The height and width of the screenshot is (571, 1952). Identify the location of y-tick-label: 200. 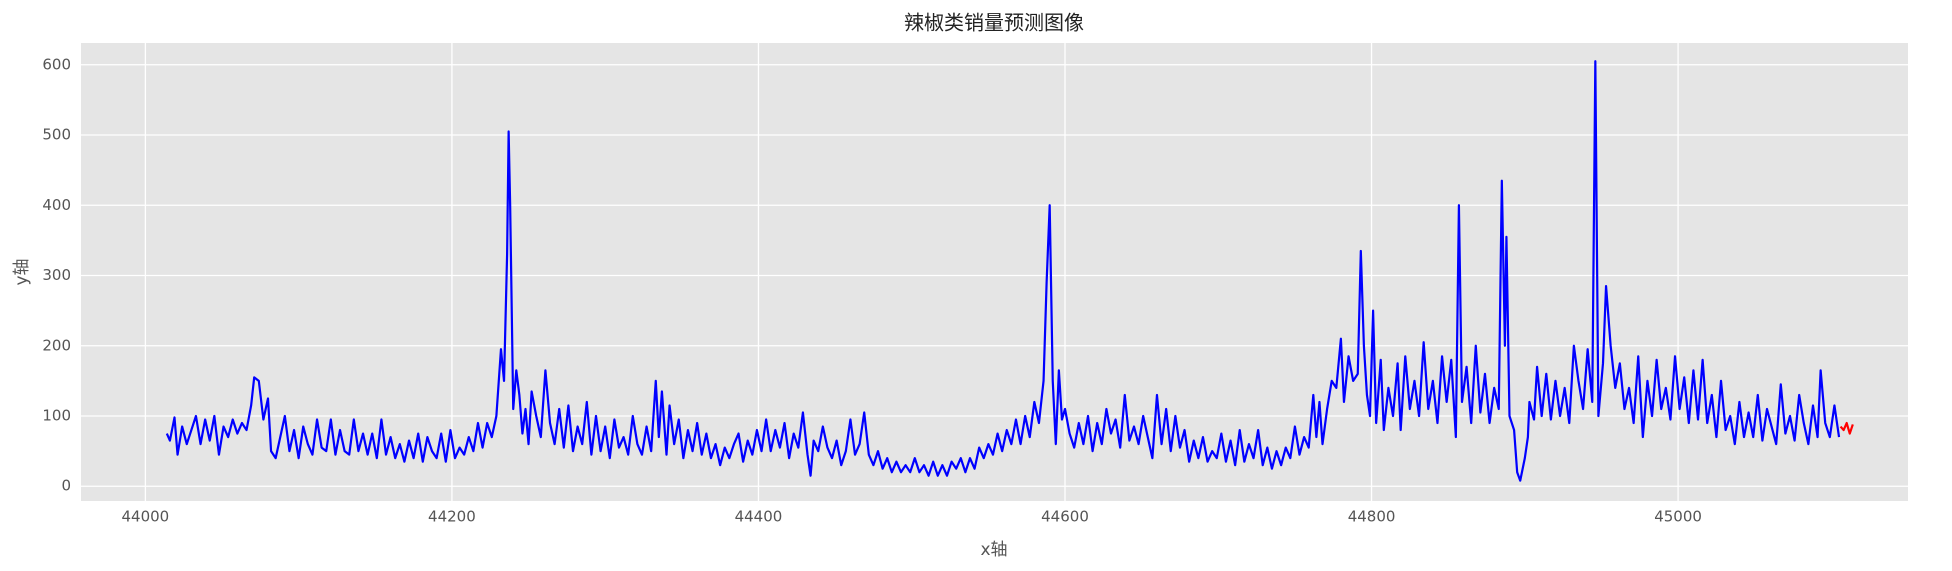
(56, 345).